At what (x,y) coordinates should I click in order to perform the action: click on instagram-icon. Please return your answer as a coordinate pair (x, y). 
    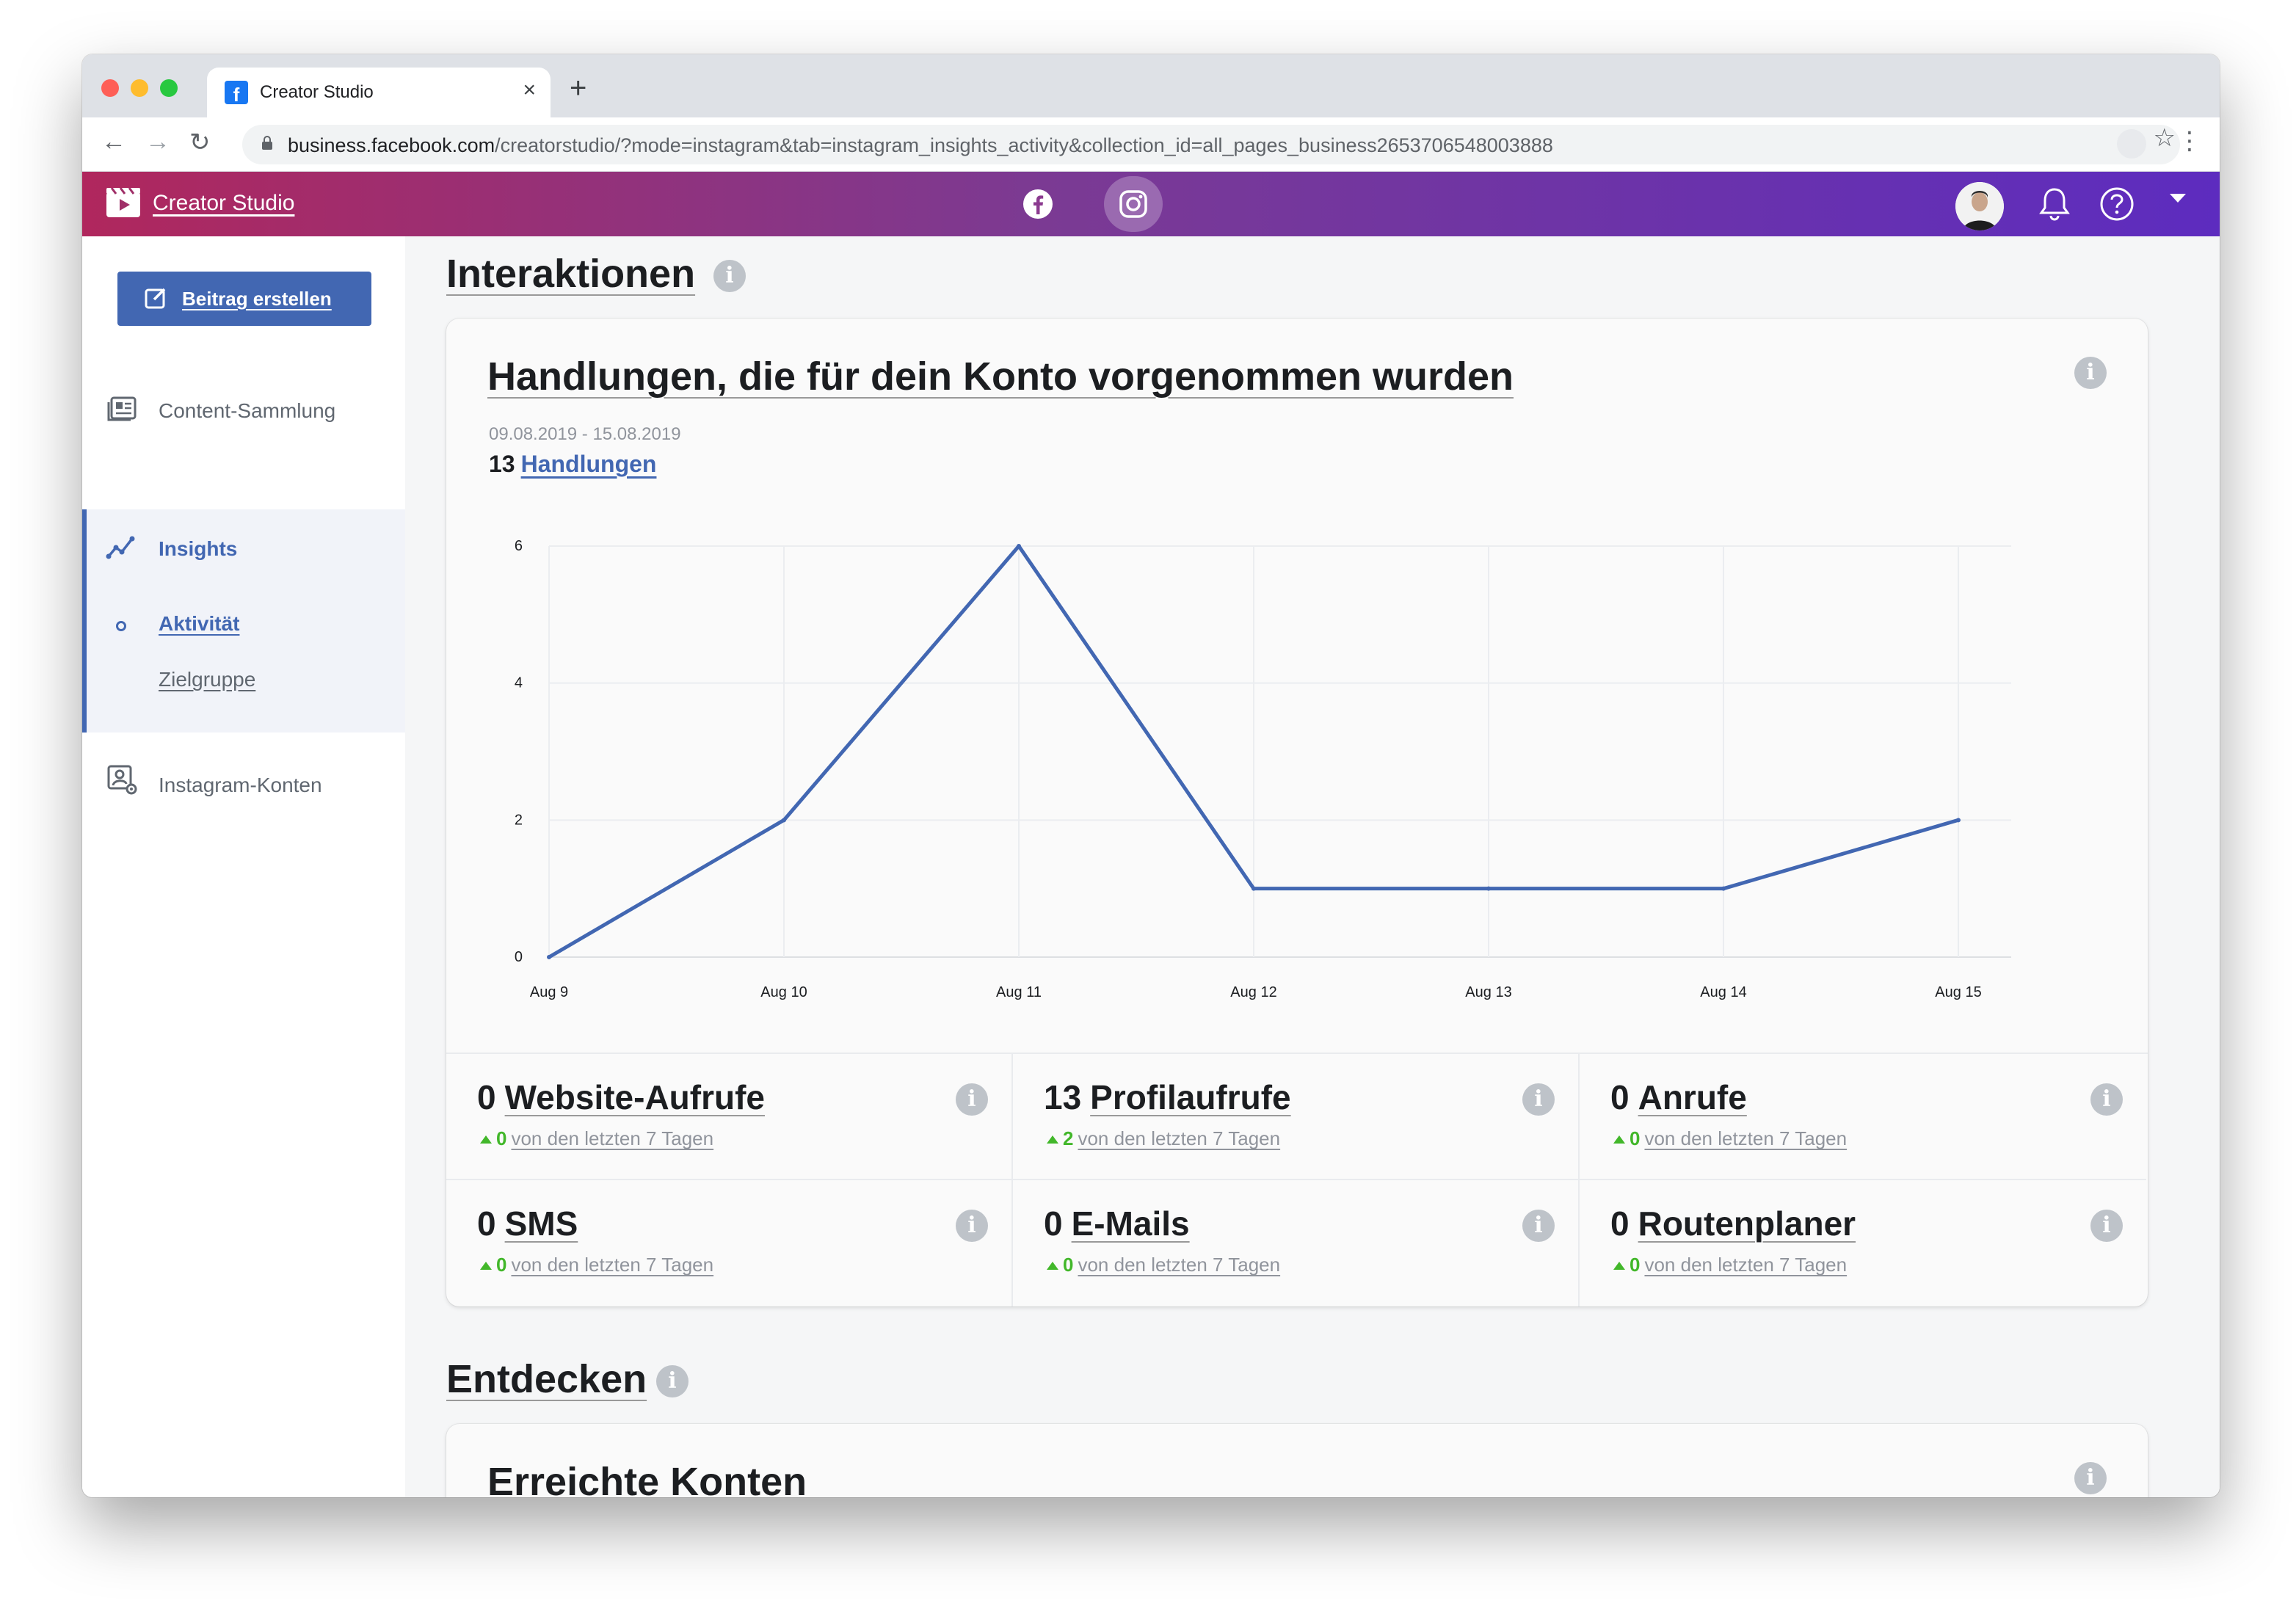
    Looking at the image, I should click on (1133, 204).